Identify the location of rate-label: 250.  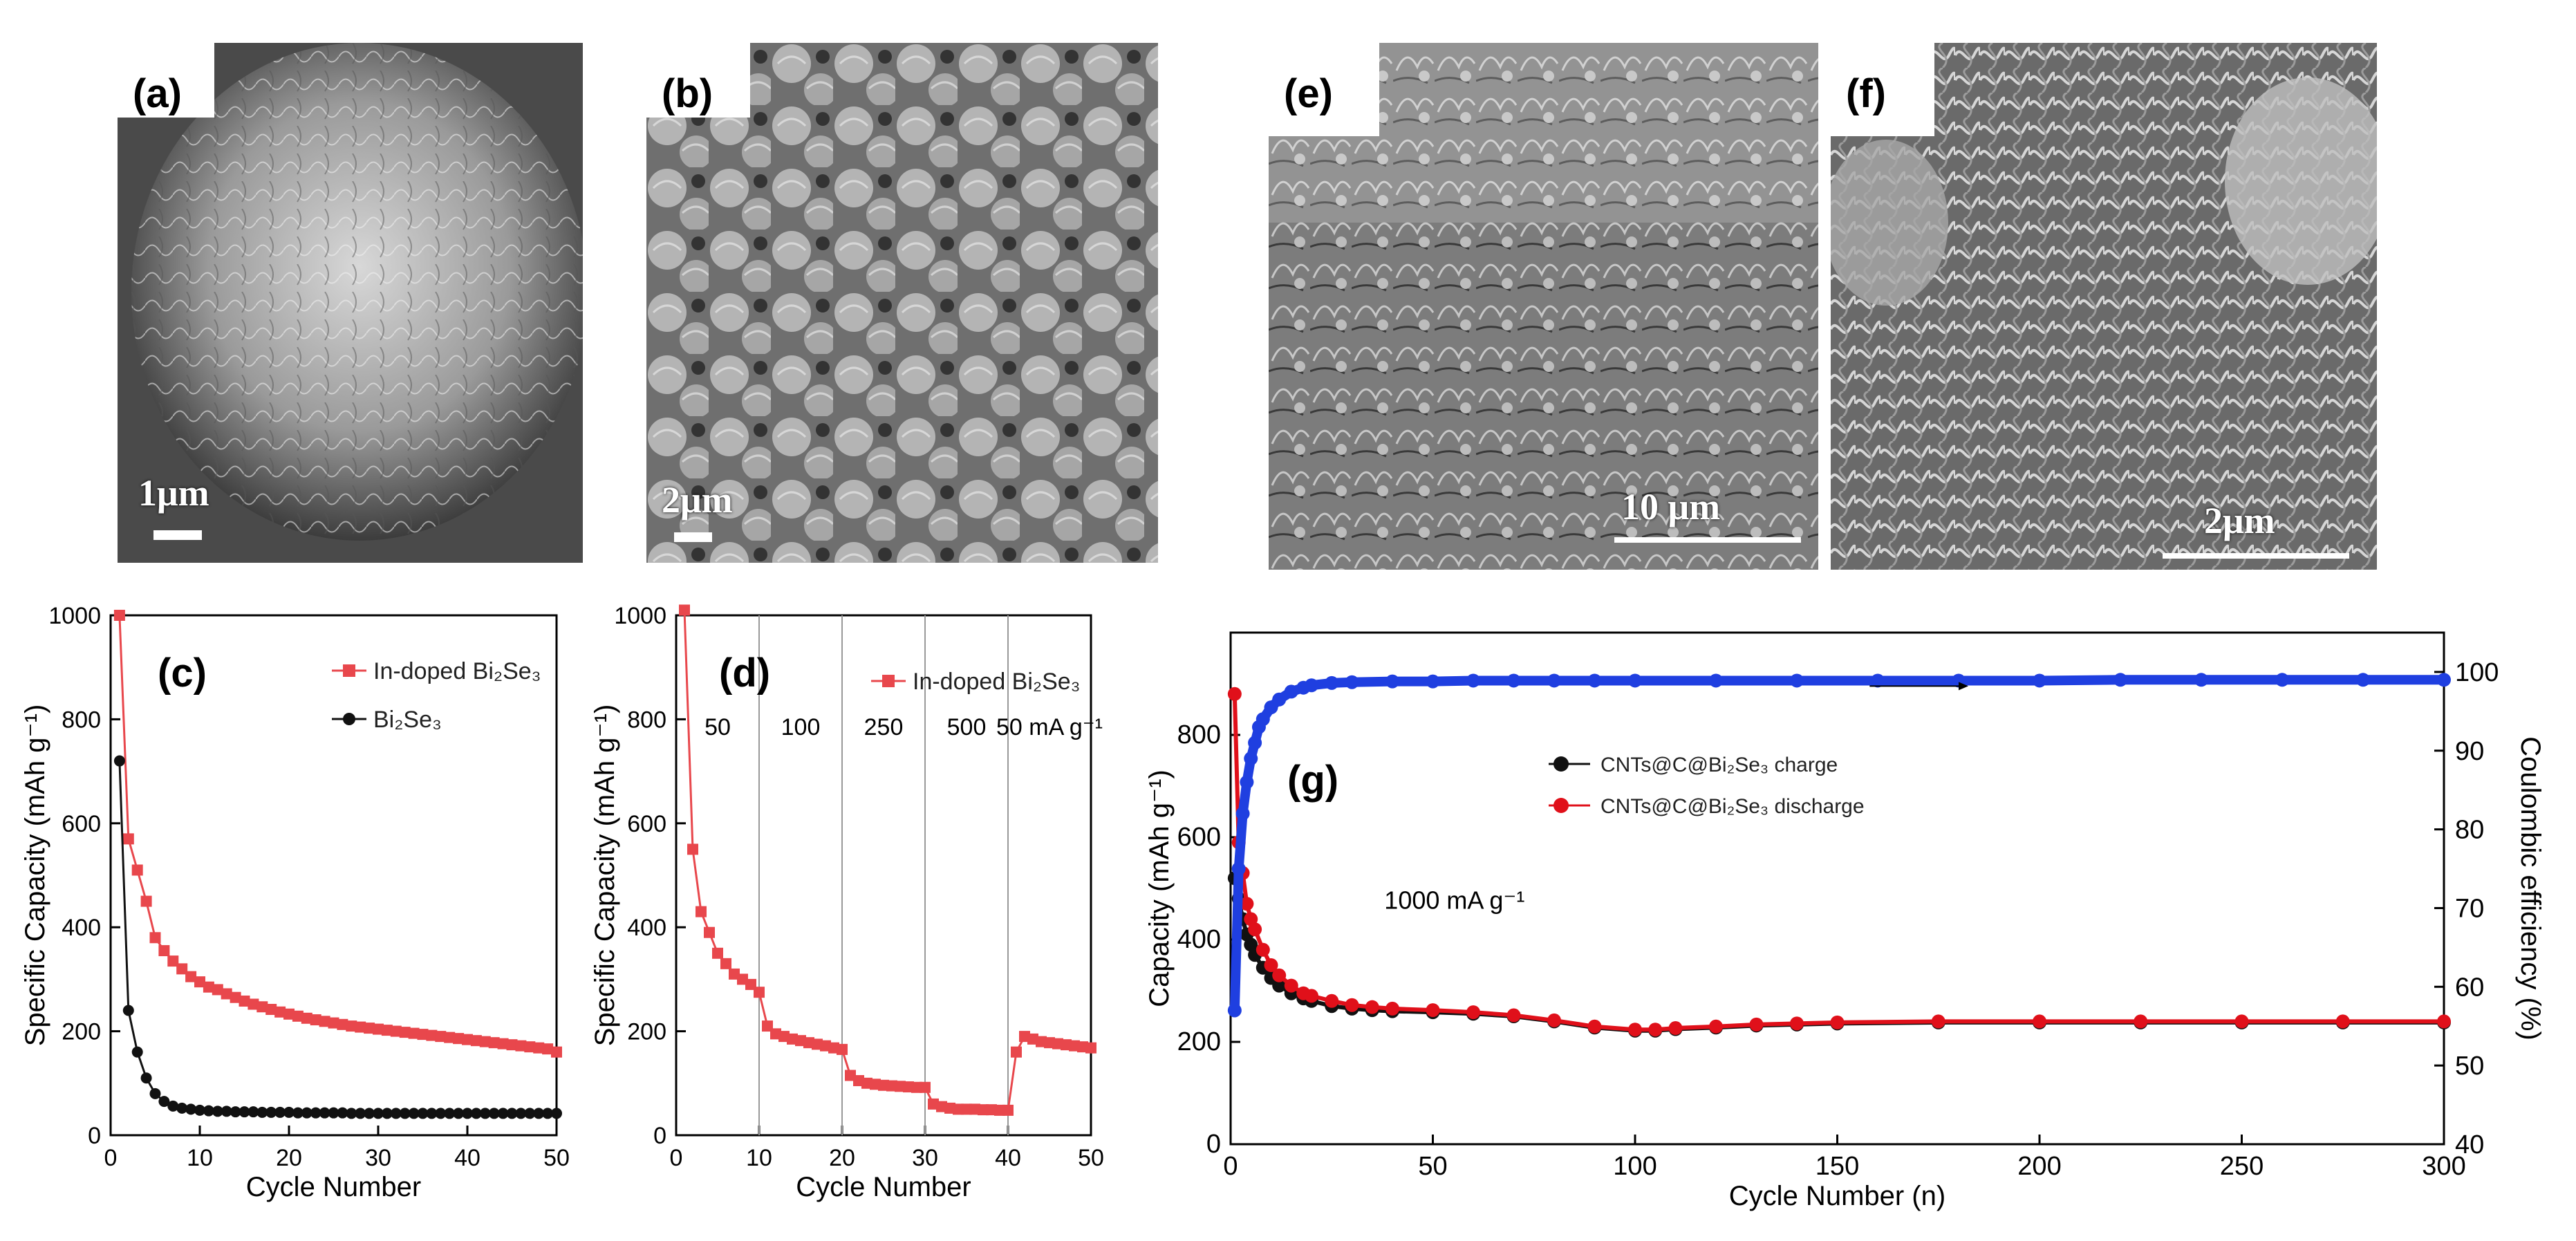
(884, 727).